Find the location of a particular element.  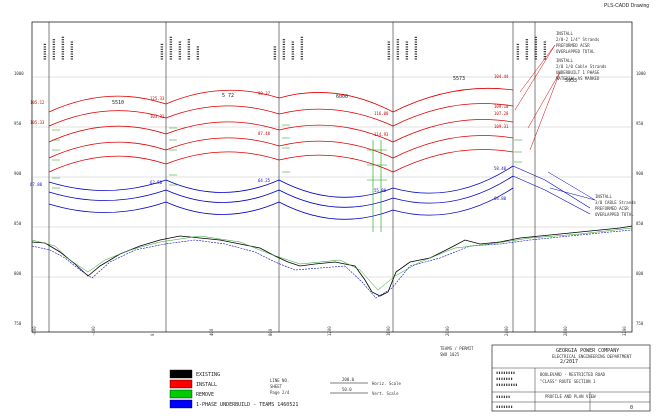

station-label: 3200 is located at coordinates (624, 331).